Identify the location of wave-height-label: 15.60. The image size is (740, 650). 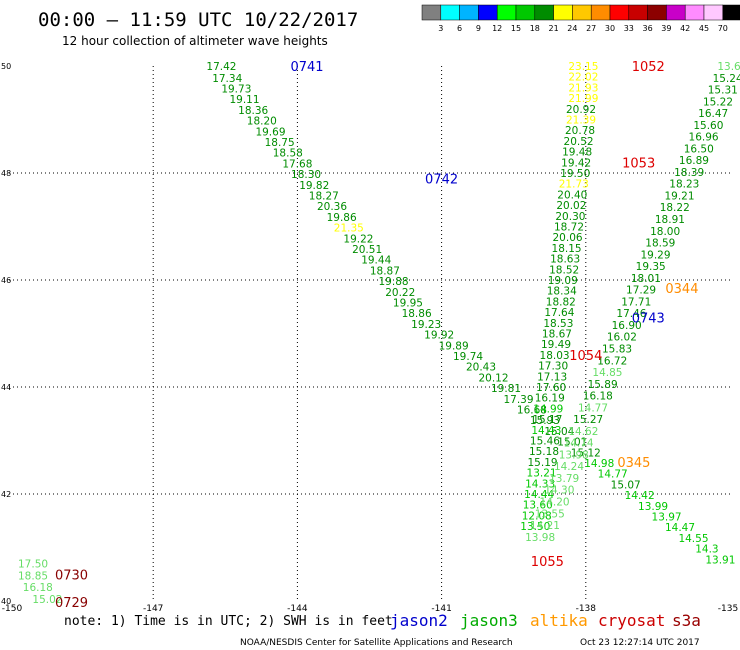
(708, 126).